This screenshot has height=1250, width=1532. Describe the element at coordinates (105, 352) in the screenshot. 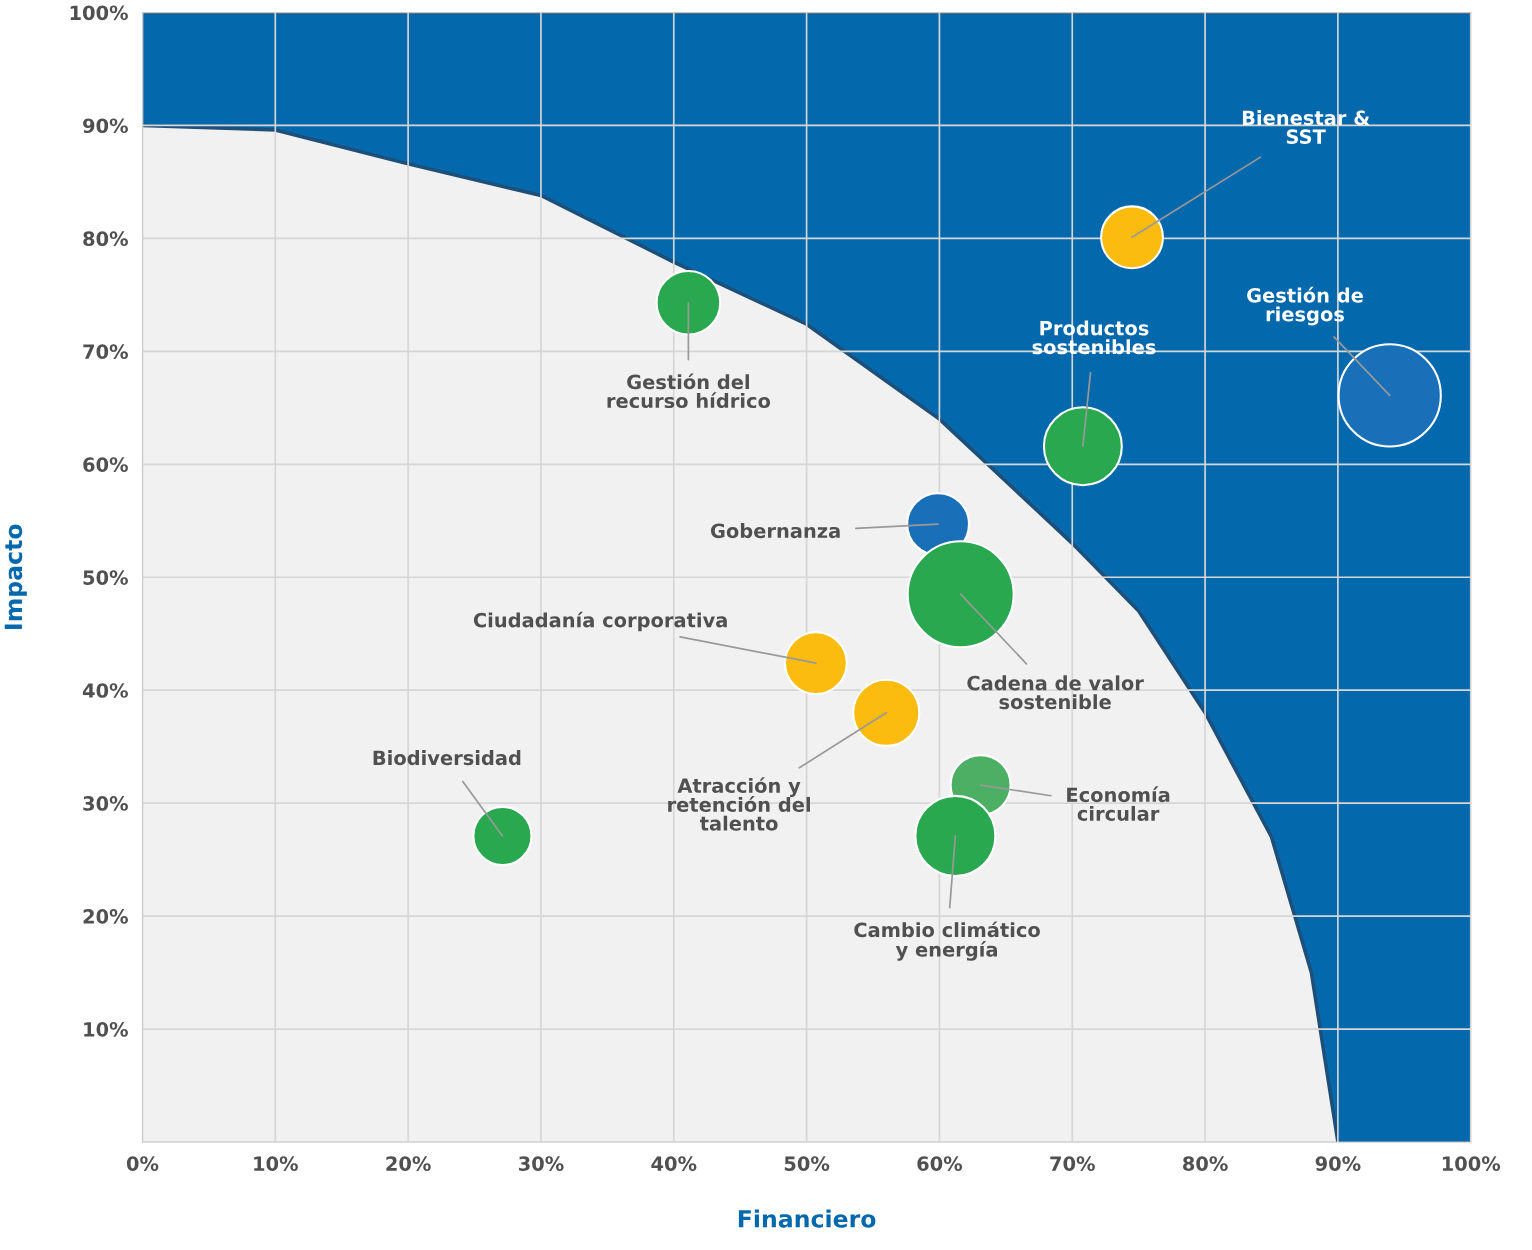

I see `y-tick-label: 70%` at that location.